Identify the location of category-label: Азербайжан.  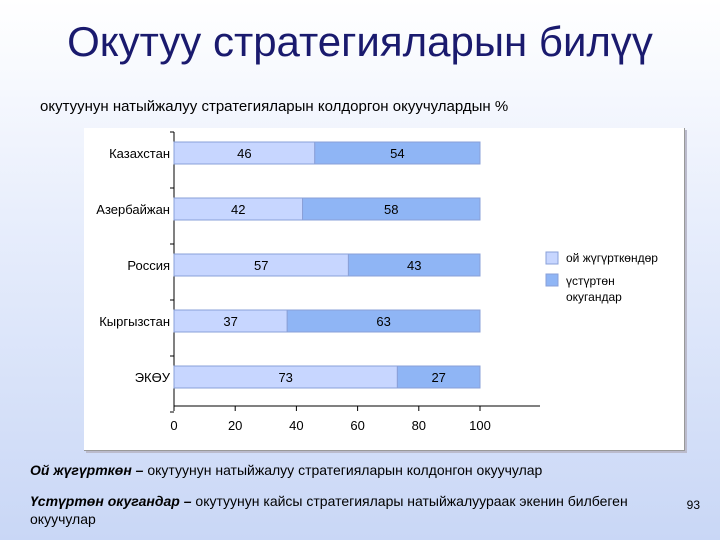
(133, 209).